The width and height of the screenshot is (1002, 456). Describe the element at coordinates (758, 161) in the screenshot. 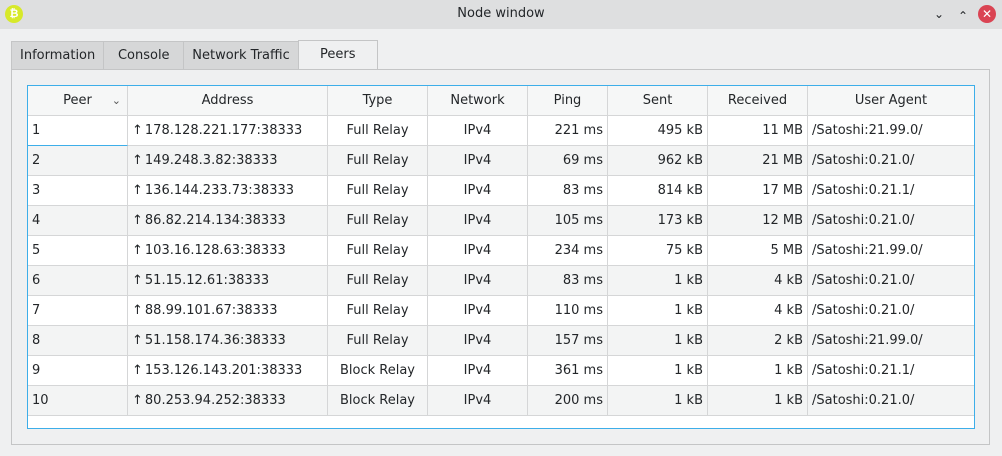

I see `cell-received: 21 MB` at that location.